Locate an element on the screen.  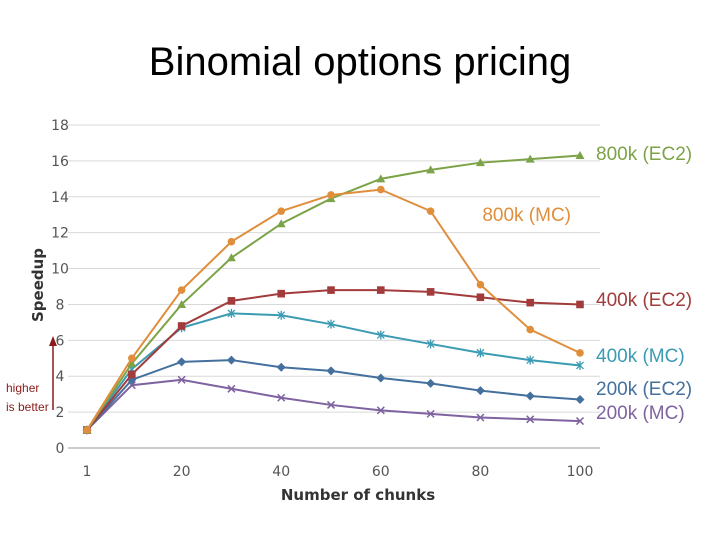
higher-is-better-annotation: higher is better is located at coordinates (31, 375).